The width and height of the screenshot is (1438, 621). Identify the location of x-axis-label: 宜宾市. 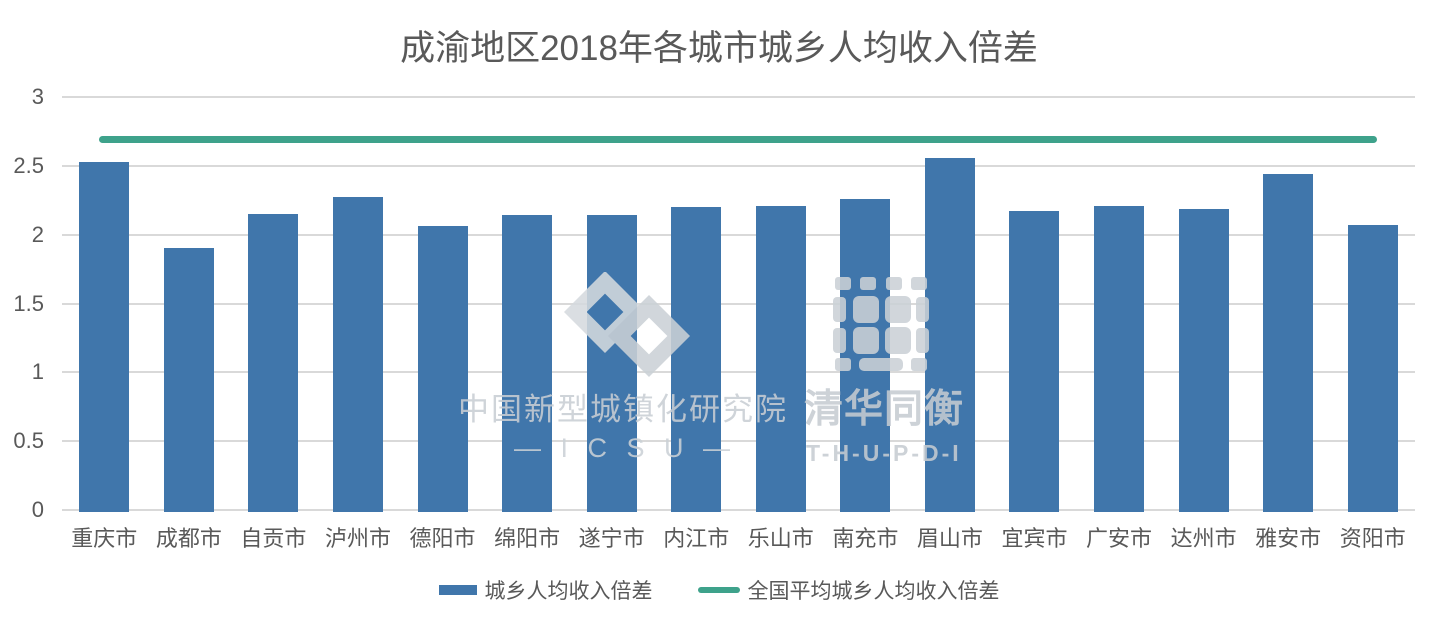
(1034, 538).